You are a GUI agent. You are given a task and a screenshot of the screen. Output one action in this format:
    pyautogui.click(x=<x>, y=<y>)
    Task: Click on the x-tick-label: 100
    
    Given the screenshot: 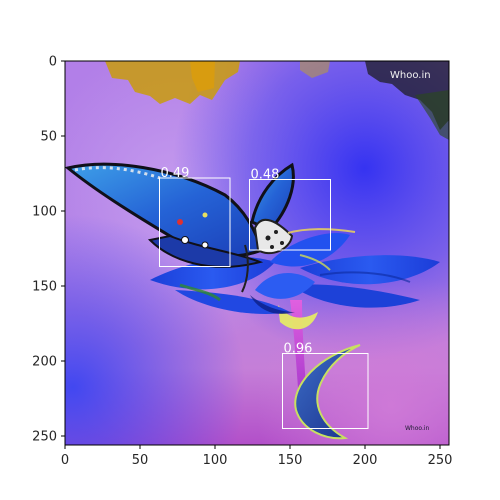 What is the action you would take?
    pyautogui.click(x=215, y=460)
    